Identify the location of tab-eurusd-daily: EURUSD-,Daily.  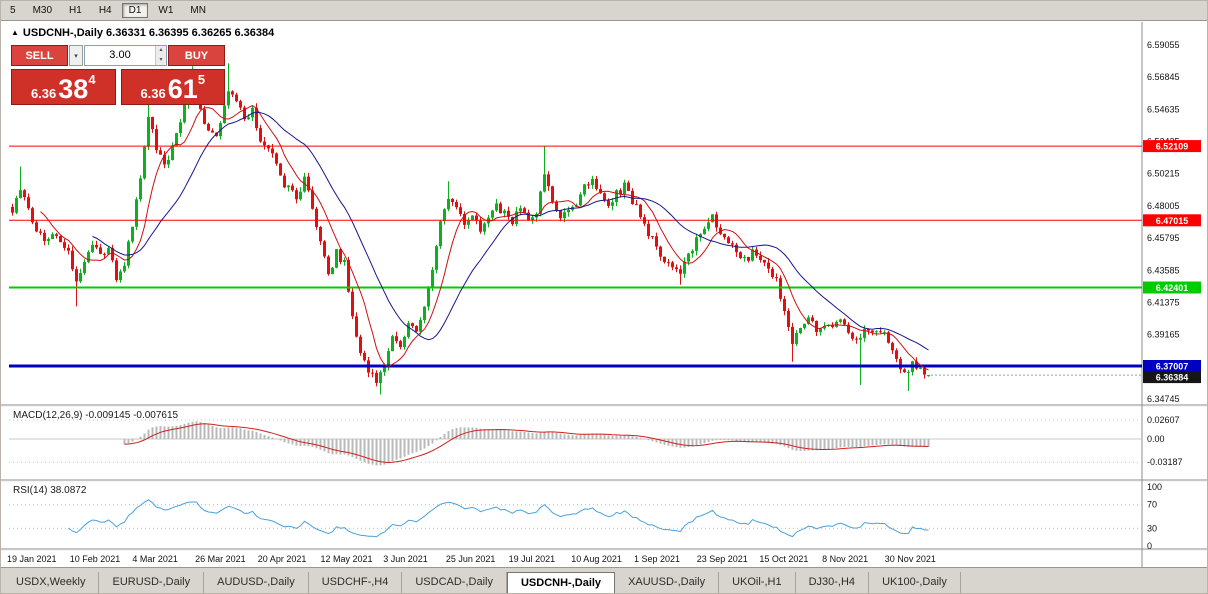
(152, 582).